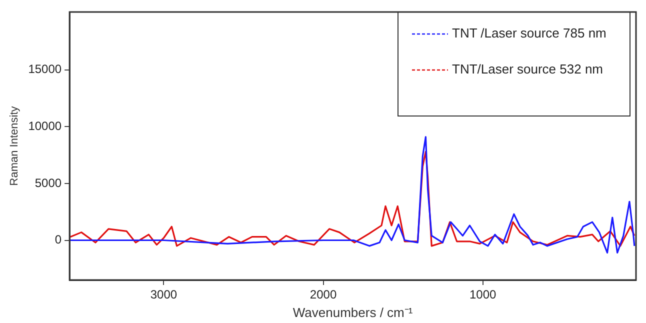 The width and height of the screenshot is (646, 323). What do you see at coordinates (482, 295) in the screenshot?
I see `x-tick-label: 1000` at bounding box center [482, 295].